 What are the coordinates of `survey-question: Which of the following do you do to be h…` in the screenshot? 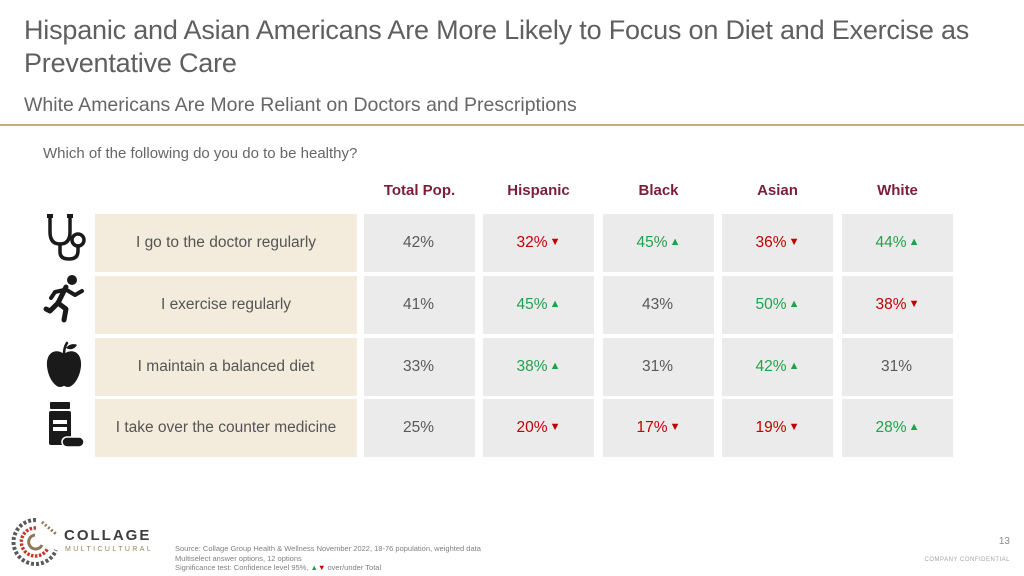 It's located at (200, 153).